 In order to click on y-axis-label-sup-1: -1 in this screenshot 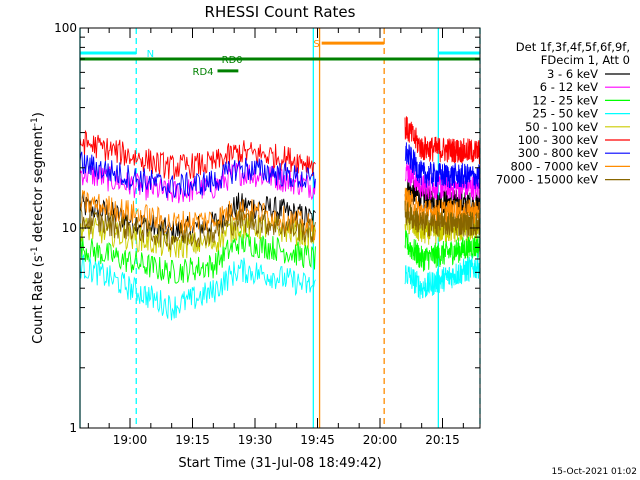, I will do `click(35, 250)`.